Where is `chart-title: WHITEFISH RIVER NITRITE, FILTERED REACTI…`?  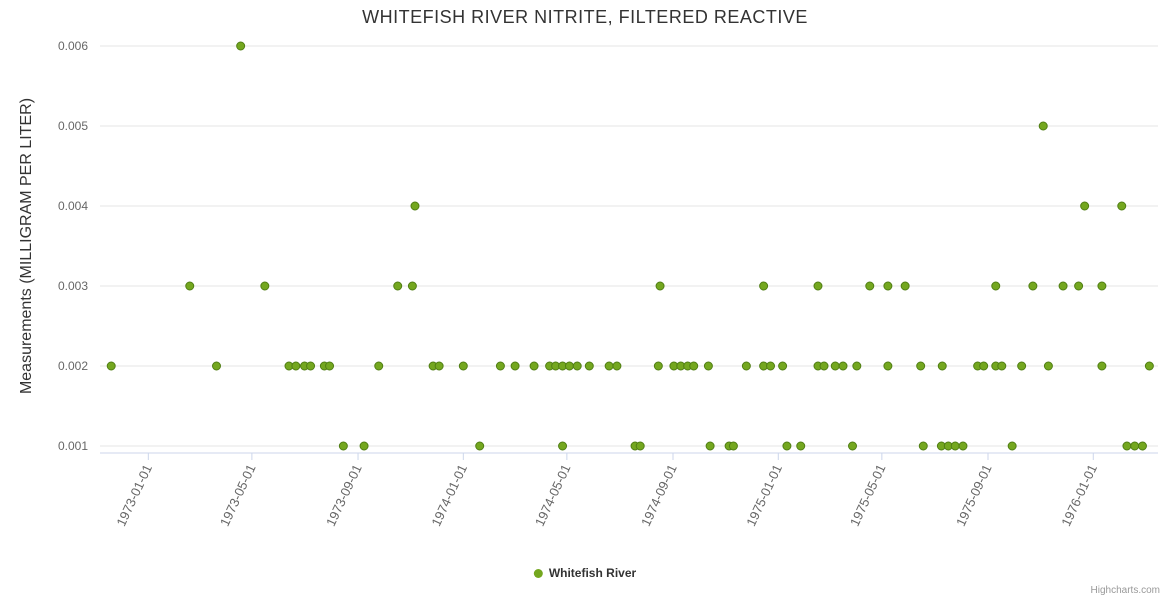 chart-title: WHITEFISH RIVER NITRITE, FILTERED REACTI… is located at coordinates (585, 17).